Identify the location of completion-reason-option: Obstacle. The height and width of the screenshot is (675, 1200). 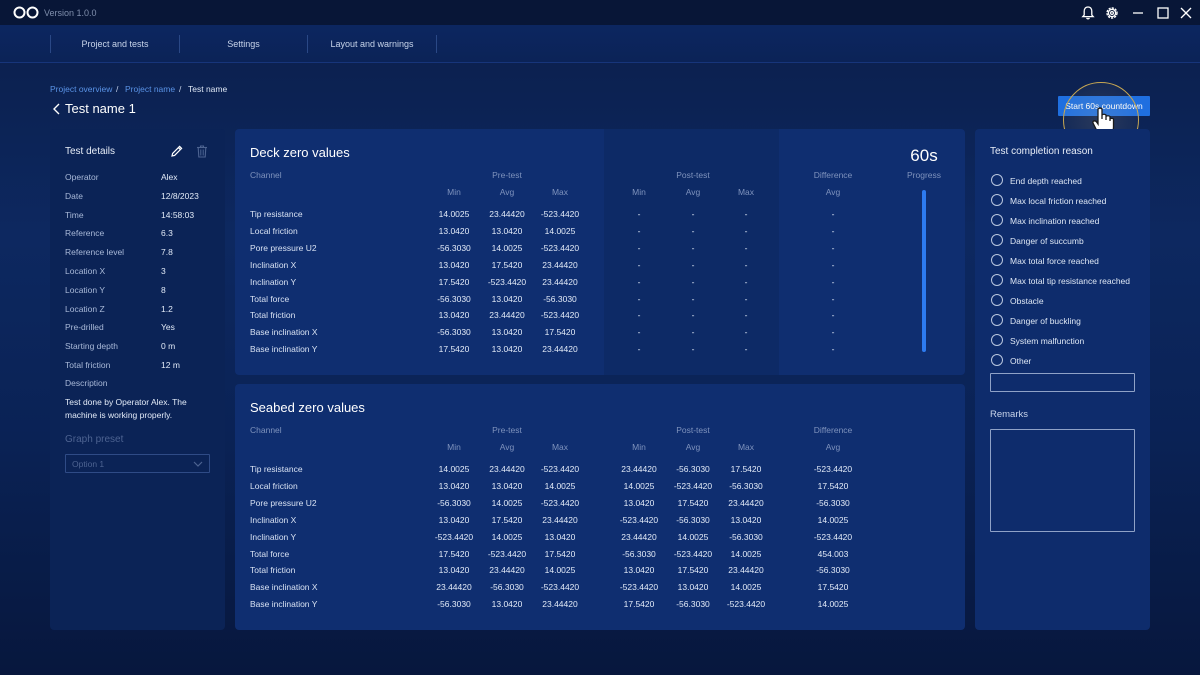
(1065, 301).